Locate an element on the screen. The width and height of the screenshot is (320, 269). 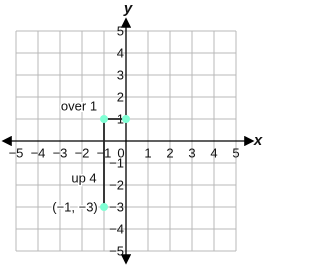
y-tick-label: −2 is located at coordinates (116, 184).